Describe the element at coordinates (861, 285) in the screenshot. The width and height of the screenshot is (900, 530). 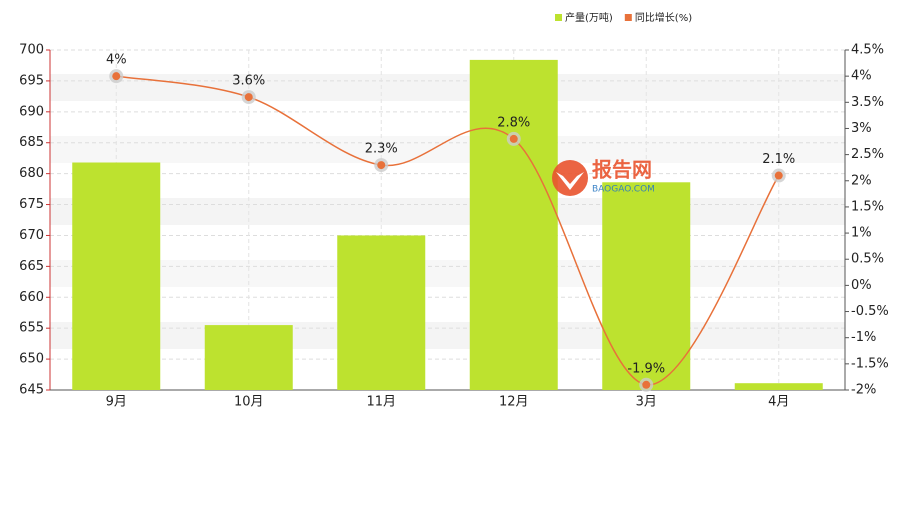
I see `y2-tick-label: 0%` at that location.